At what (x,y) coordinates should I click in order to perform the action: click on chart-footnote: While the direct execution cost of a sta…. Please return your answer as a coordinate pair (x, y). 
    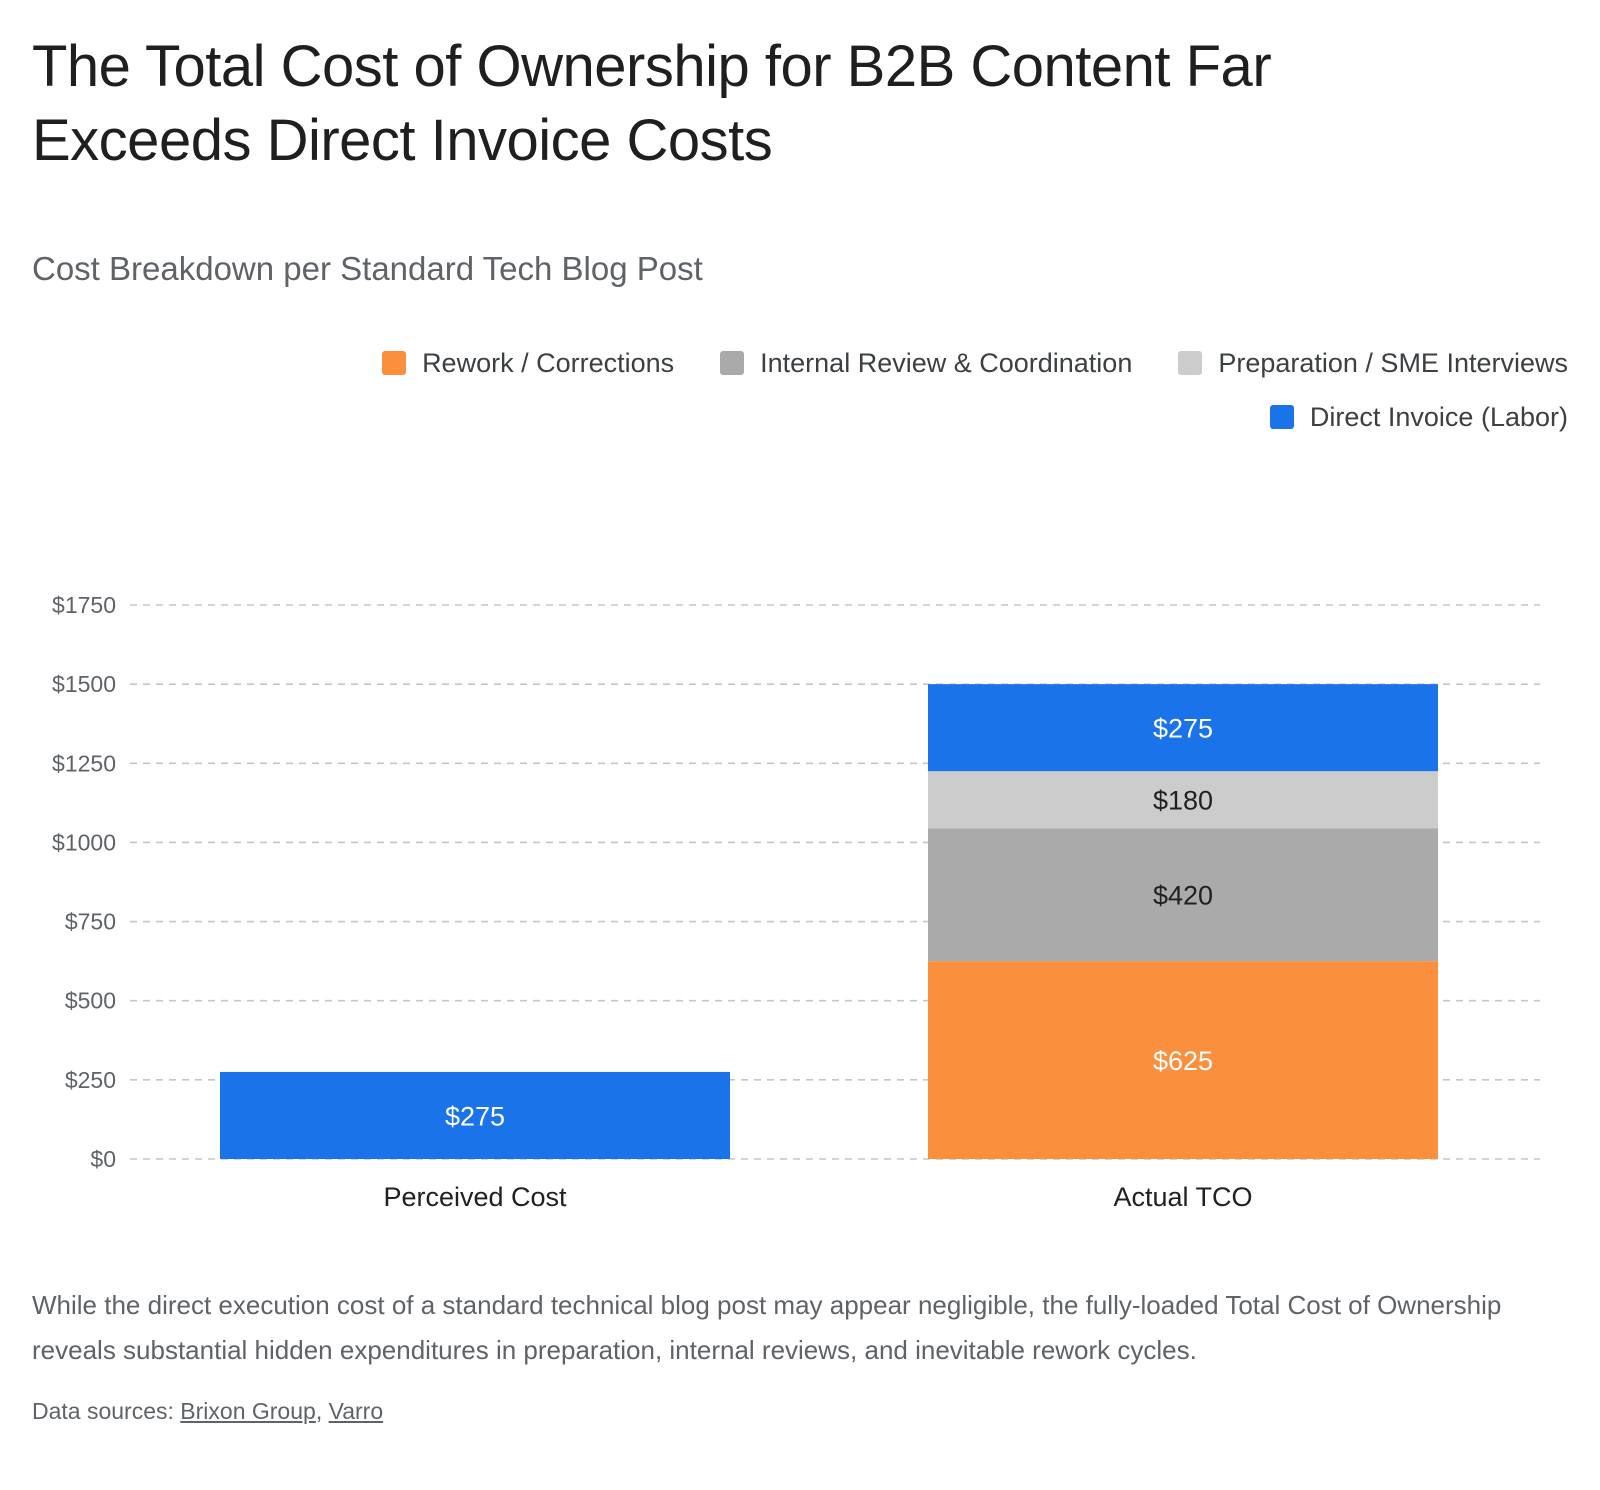
    Looking at the image, I should click on (767, 1327).